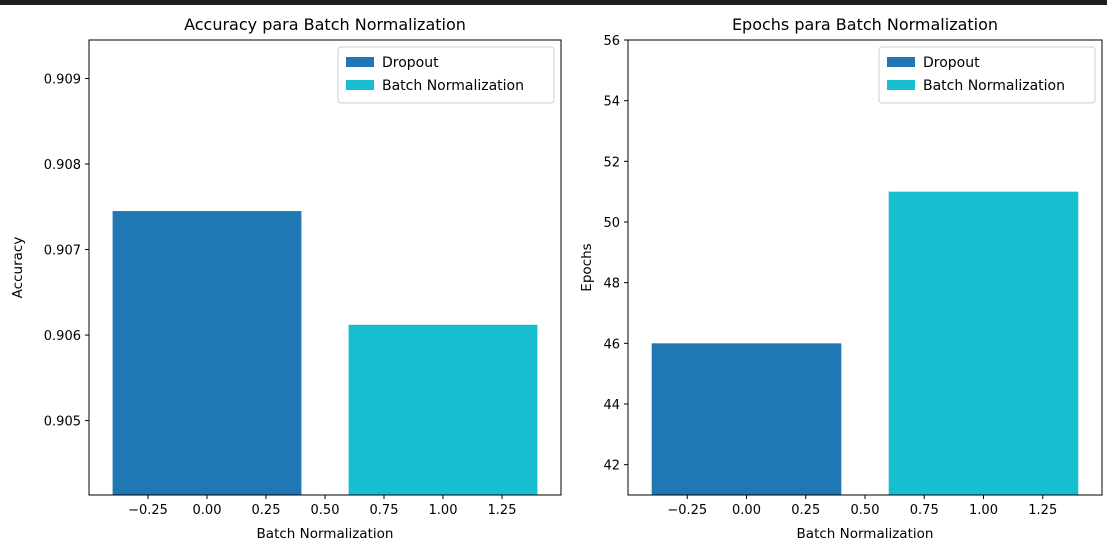 Image resolution: width=1107 pixels, height=552 pixels. What do you see at coordinates (611, 405) in the screenshot?
I see `y-tick-label: 44` at bounding box center [611, 405].